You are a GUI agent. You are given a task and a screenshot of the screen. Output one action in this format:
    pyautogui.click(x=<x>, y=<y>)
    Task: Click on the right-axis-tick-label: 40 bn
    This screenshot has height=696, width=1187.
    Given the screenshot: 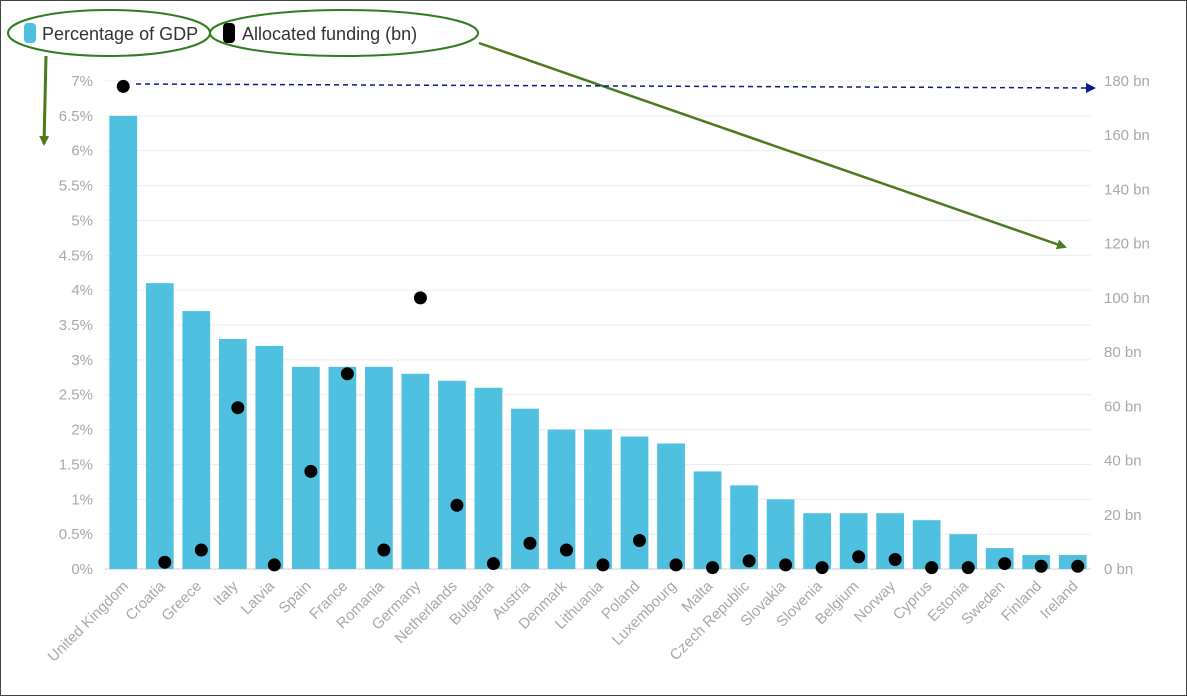 What is the action you would take?
    pyautogui.click(x=1123, y=461)
    